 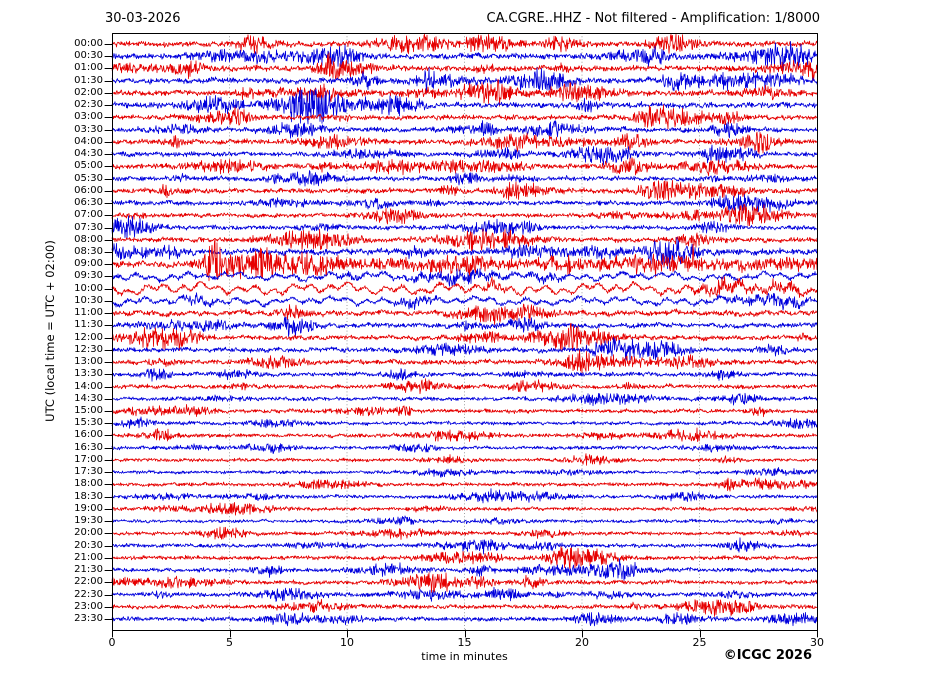 I want to click on row-time-label: 19:00, so click(x=88, y=508).